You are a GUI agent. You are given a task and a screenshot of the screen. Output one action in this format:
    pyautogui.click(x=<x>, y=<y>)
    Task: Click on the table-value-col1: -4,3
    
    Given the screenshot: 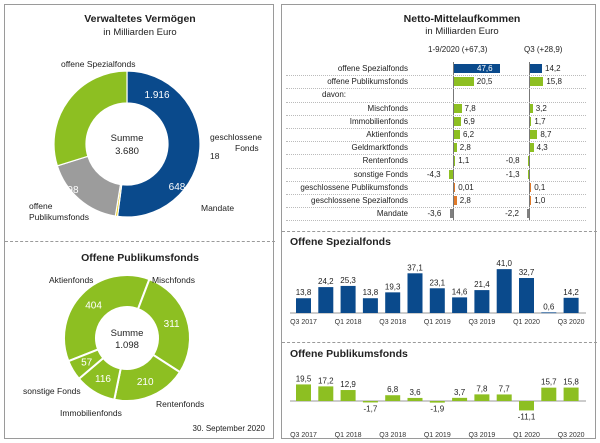 What is the action you would take?
    pyautogui.click(x=433, y=174)
    